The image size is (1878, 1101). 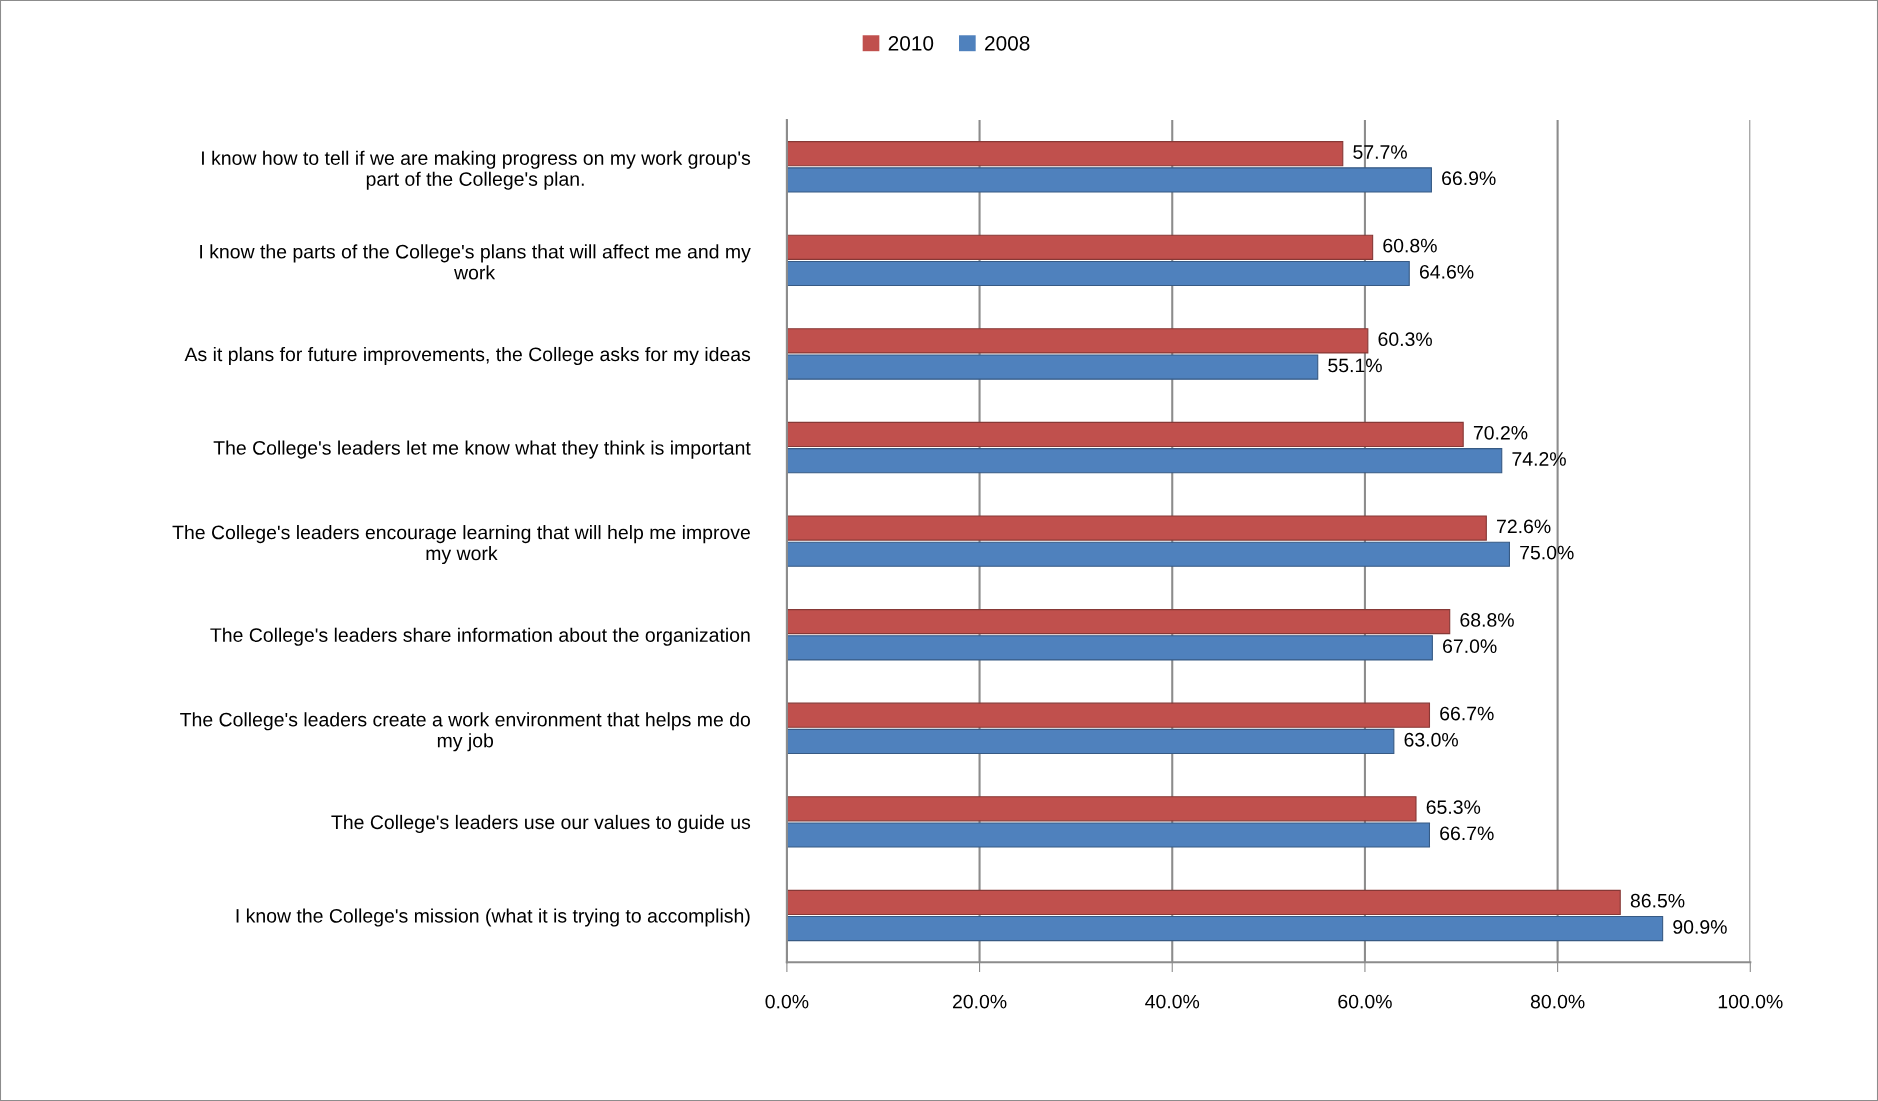 I want to click on y-tick-label: The College's leaders share information about the organization, so click(x=480, y=636).